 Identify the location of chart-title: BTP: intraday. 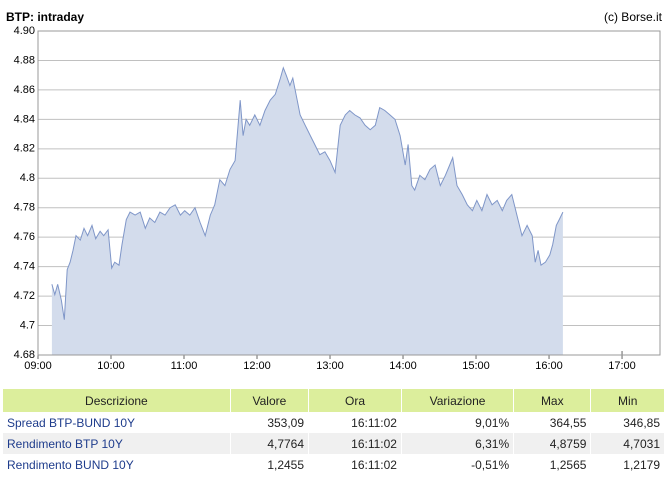
(45, 17).